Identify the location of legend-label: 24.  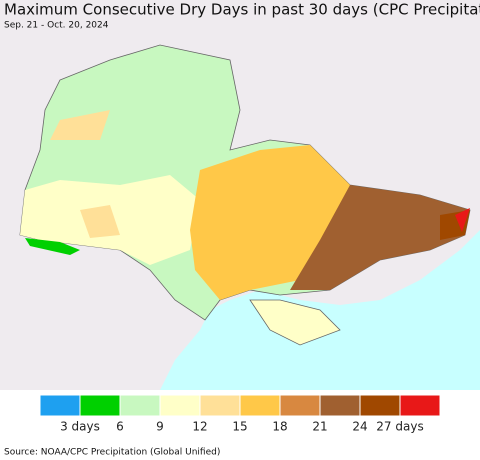
(359, 427).